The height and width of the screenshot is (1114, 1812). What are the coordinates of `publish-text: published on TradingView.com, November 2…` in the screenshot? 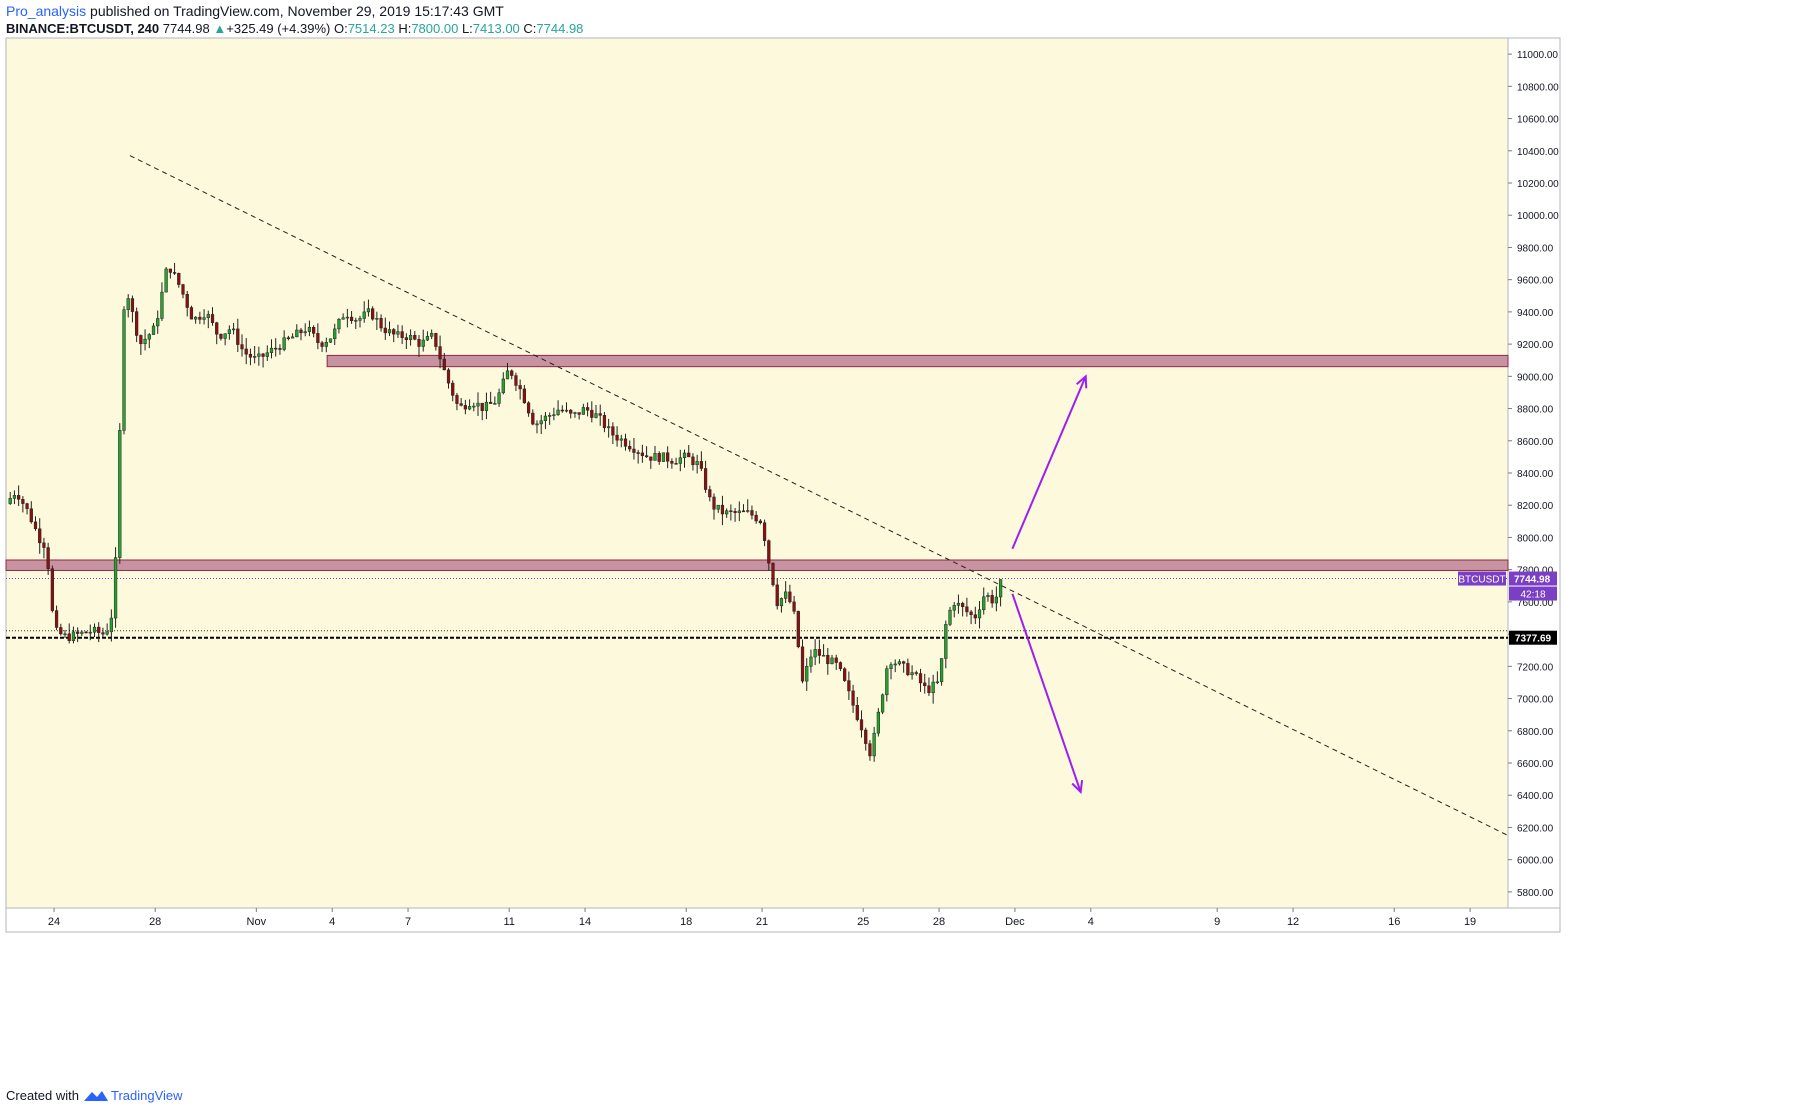 It's located at (297, 11).